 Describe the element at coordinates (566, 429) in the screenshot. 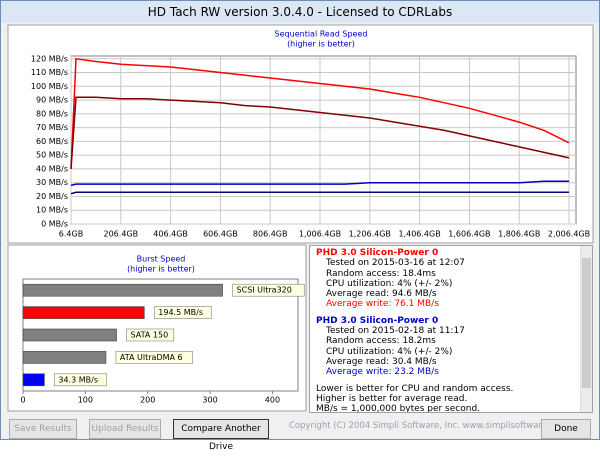

I see `button: Done` at that location.